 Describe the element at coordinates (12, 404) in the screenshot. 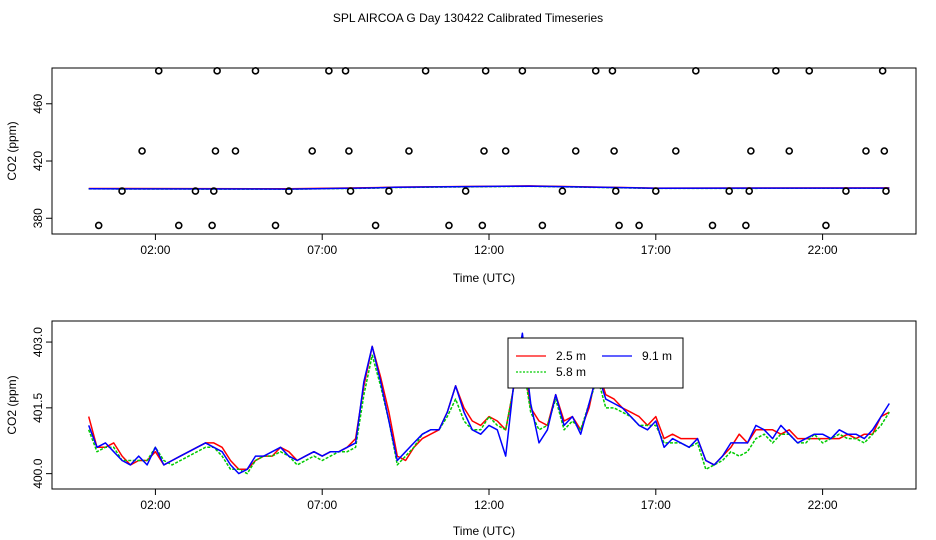

I see `bottom-y-axis-label: CO2 (ppm)` at that location.